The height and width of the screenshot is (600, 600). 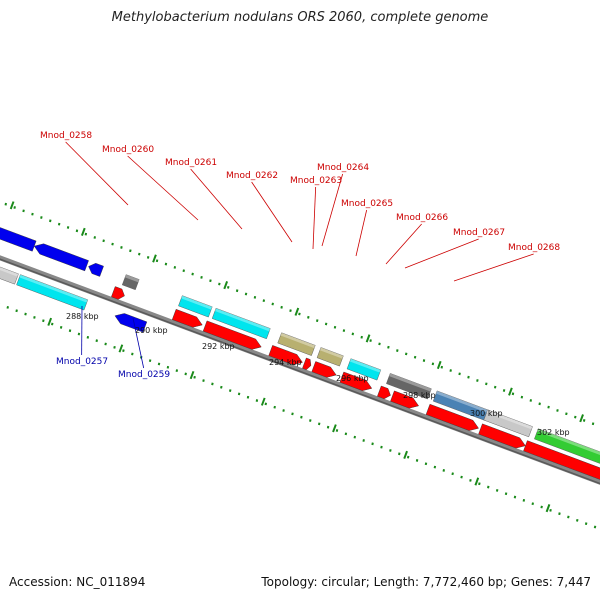 I want to click on locus-tag-forward: Mnod_0264, so click(x=343, y=168).